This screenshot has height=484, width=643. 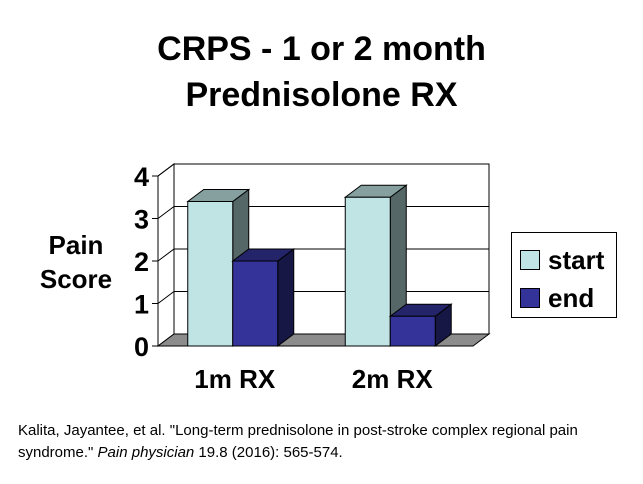 What do you see at coordinates (268, 452) in the screenshot?
I see `citation-details: 19.8 (2016): 565-574.` at bounding box center [268, 452].